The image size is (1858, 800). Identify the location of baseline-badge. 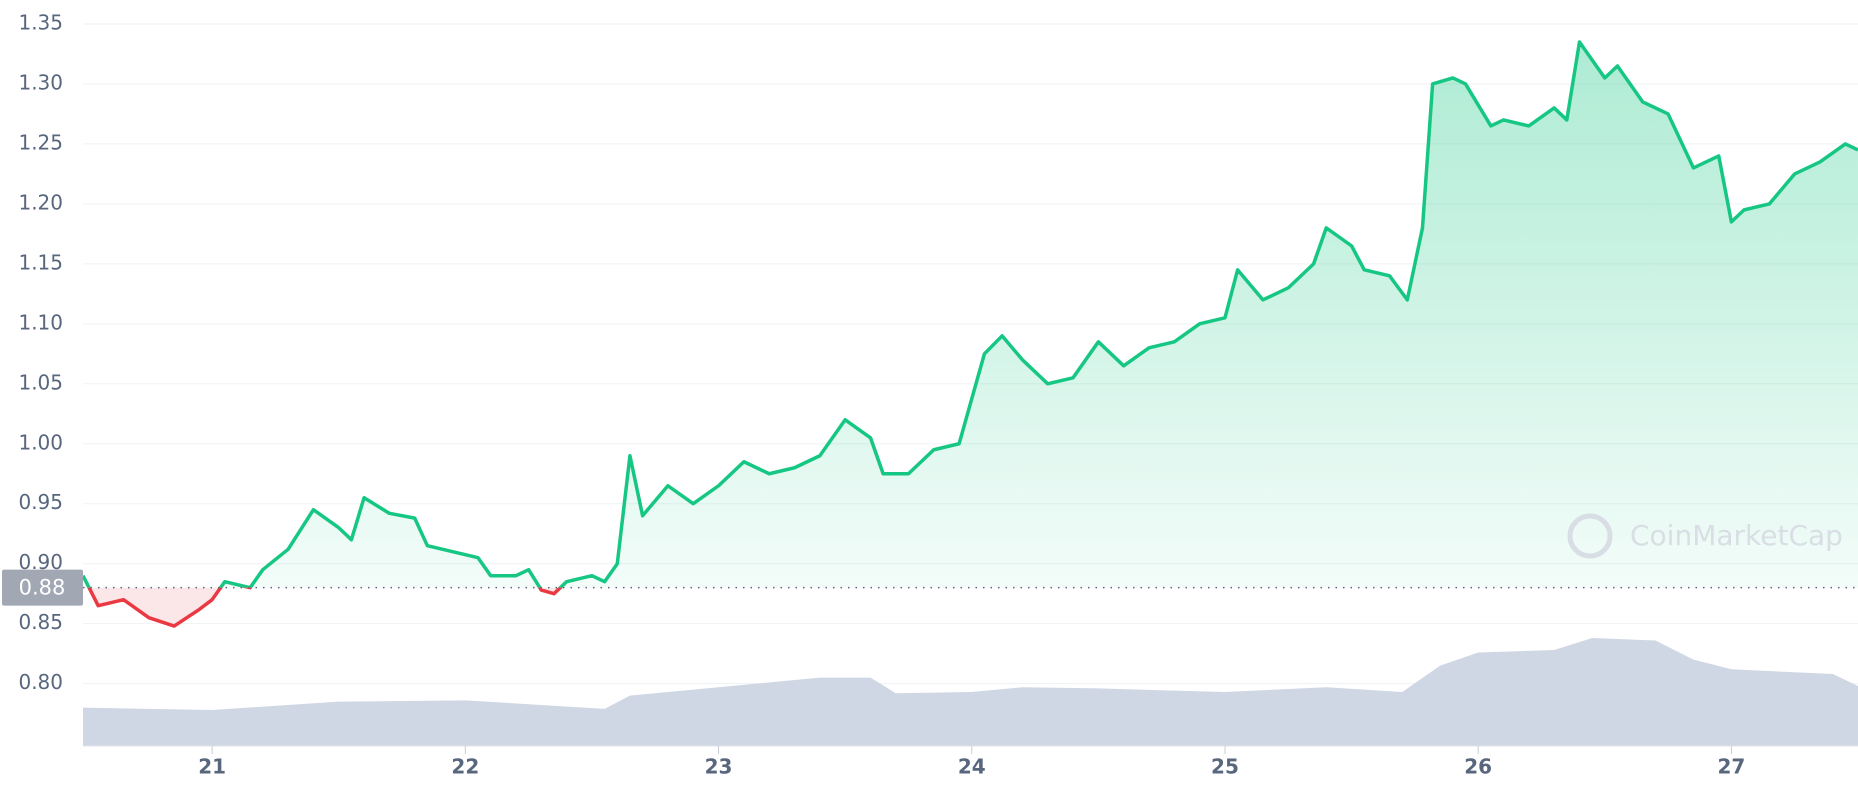
(42, 587).